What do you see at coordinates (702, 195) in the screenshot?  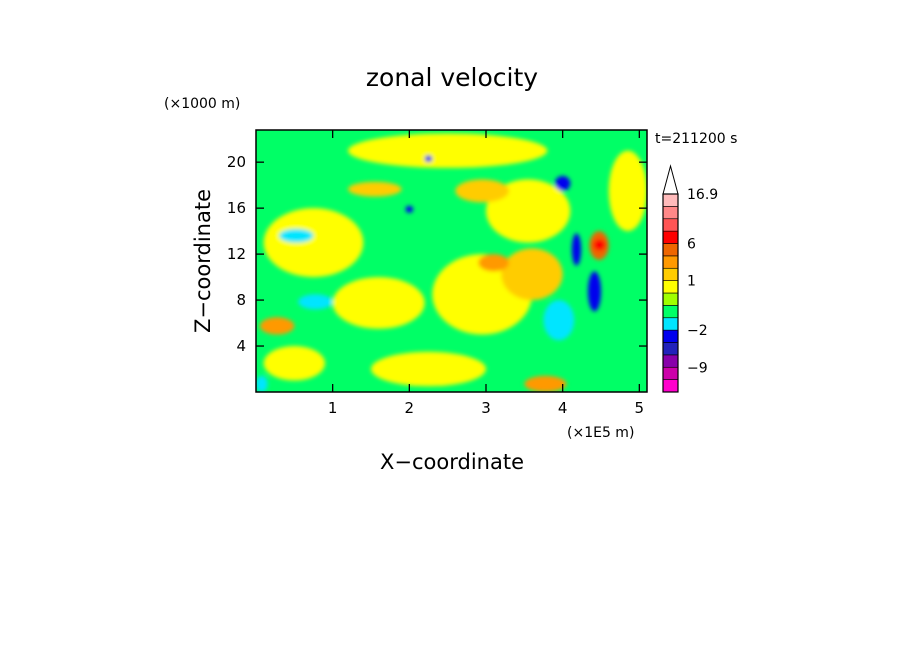 I see `colorbar-label: 16.9` at bounding box center [702, 195].